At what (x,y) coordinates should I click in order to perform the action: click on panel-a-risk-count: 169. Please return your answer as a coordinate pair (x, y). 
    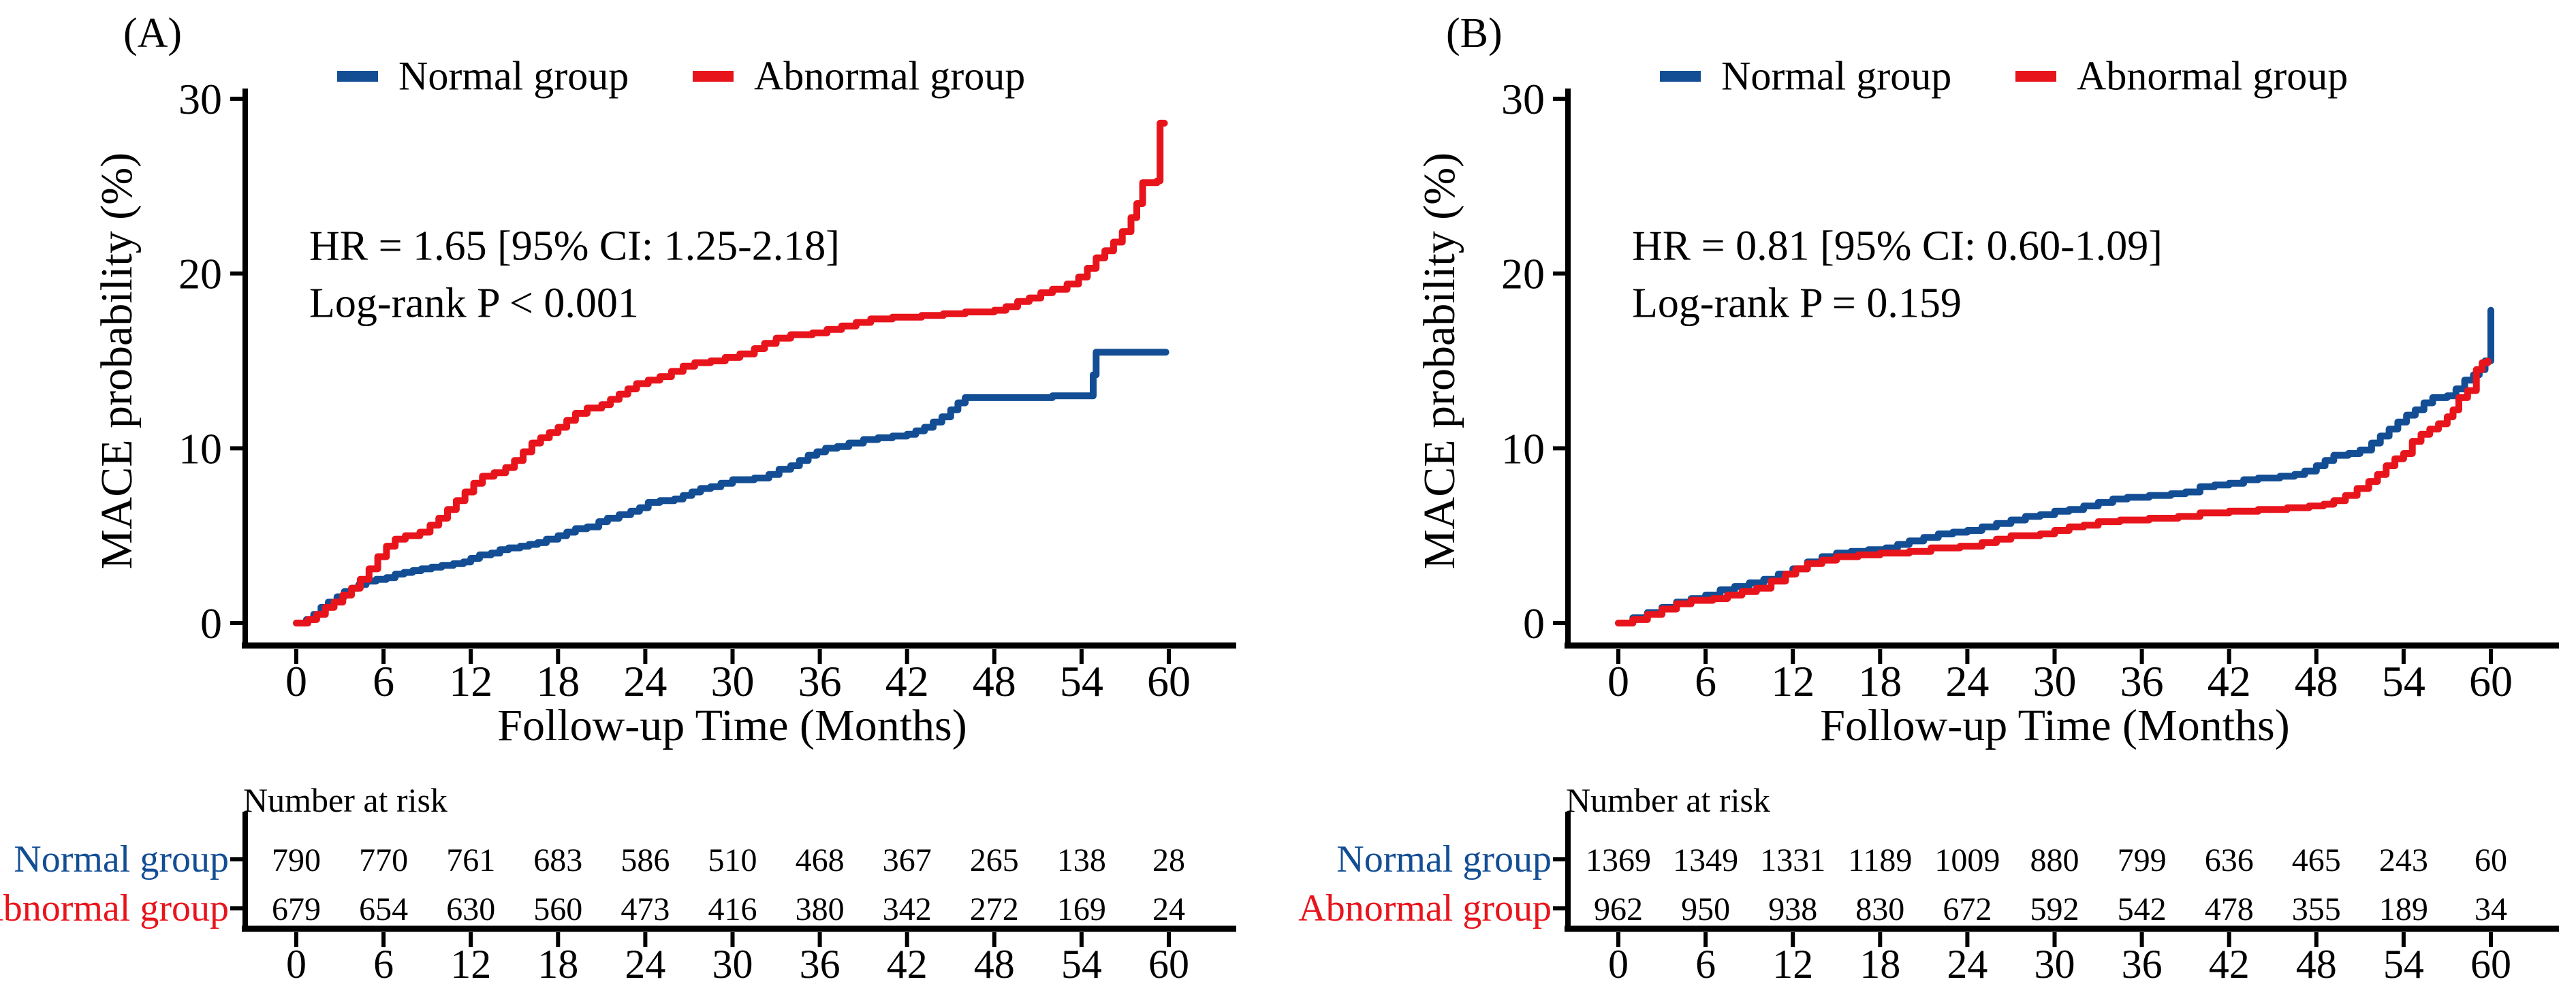
    Looking at the image, I should click on (1081, 909).